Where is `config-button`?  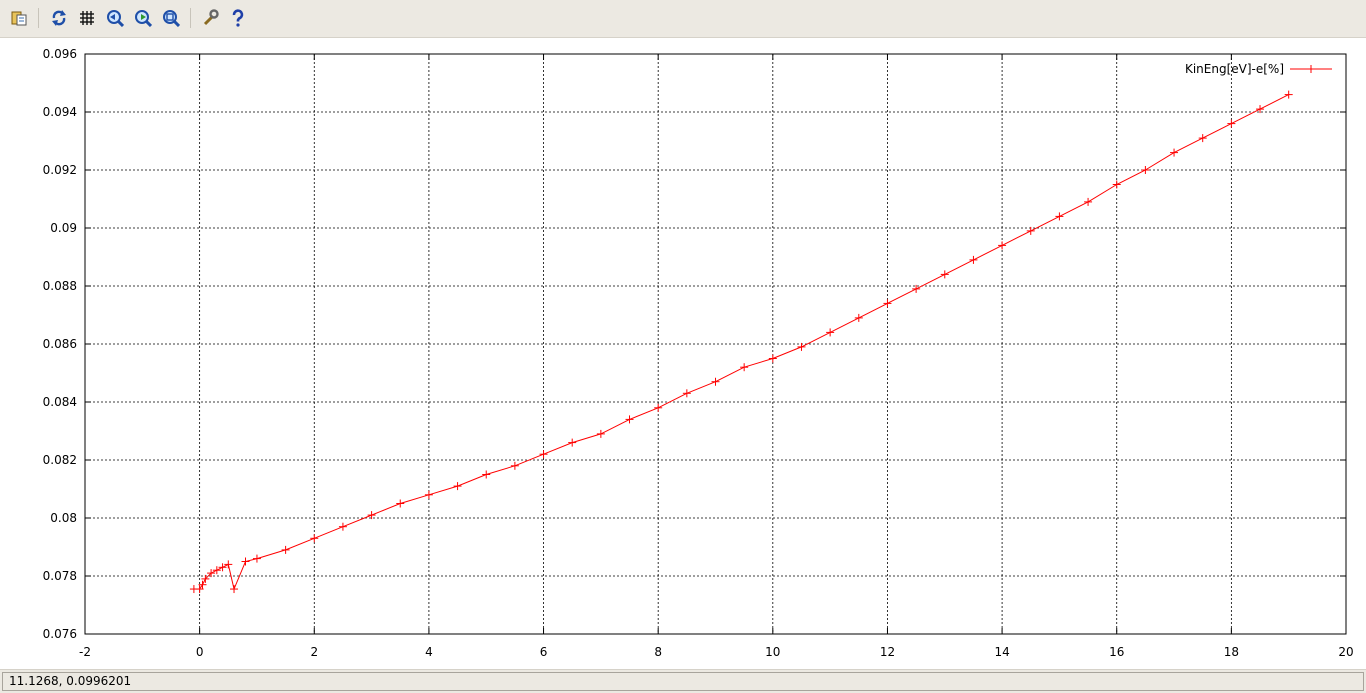
config-button is located at coordinates (210, 18).